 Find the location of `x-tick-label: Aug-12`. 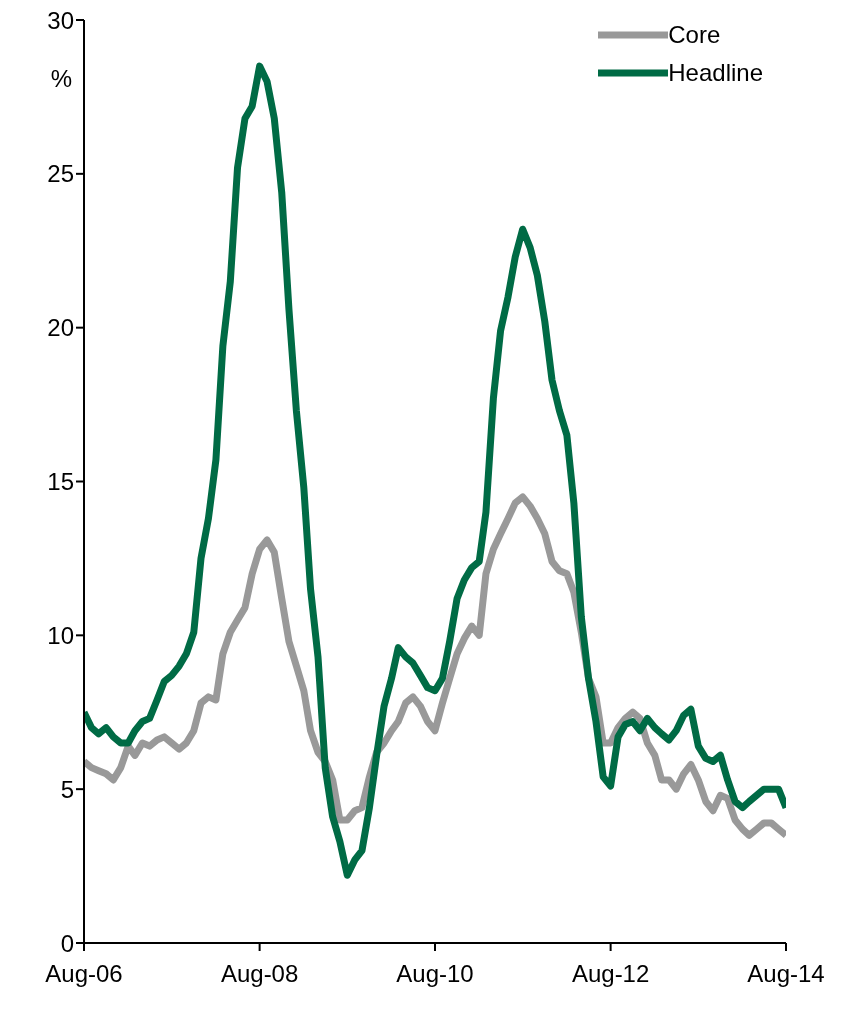

x-tick-label: Aug-12 is located at coordinates (610, 974).